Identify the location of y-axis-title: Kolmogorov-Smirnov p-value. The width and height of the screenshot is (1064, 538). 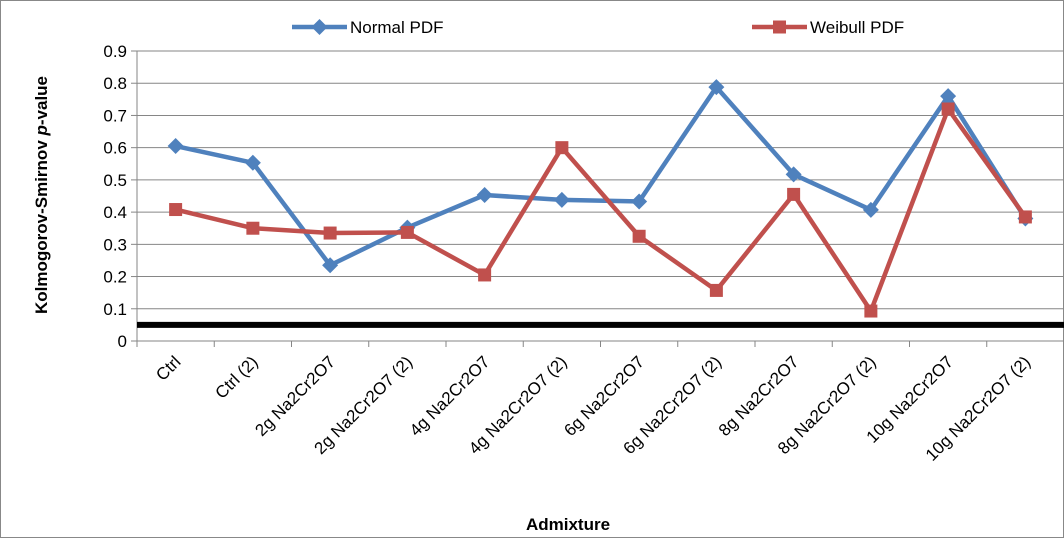
(41, 195).